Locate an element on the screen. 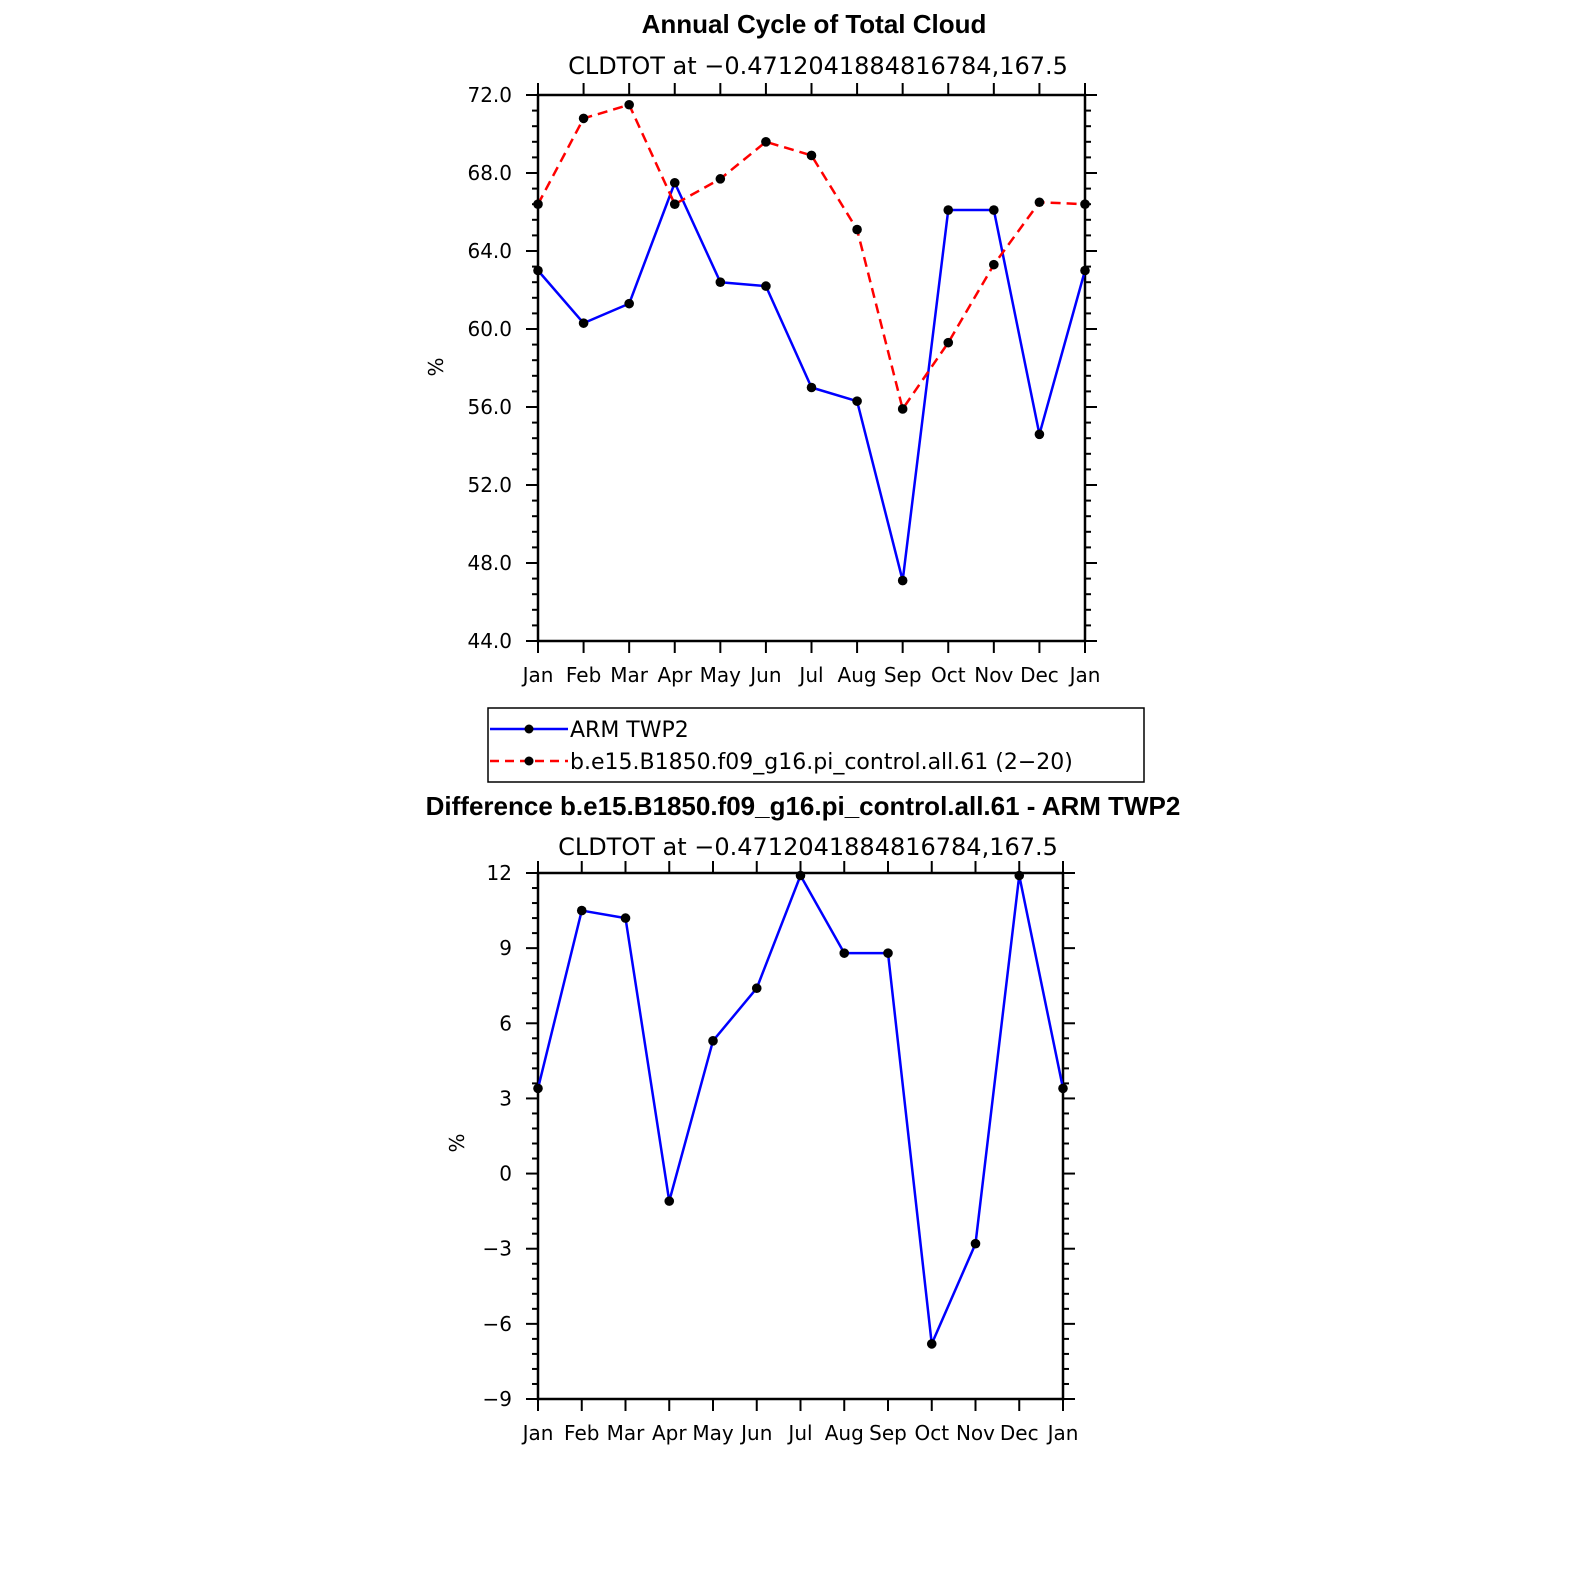 Image resolution: width=1574 pixels, height=1574 pixels. y-tick-label: 64.0 is located at coordinates (489, 251).